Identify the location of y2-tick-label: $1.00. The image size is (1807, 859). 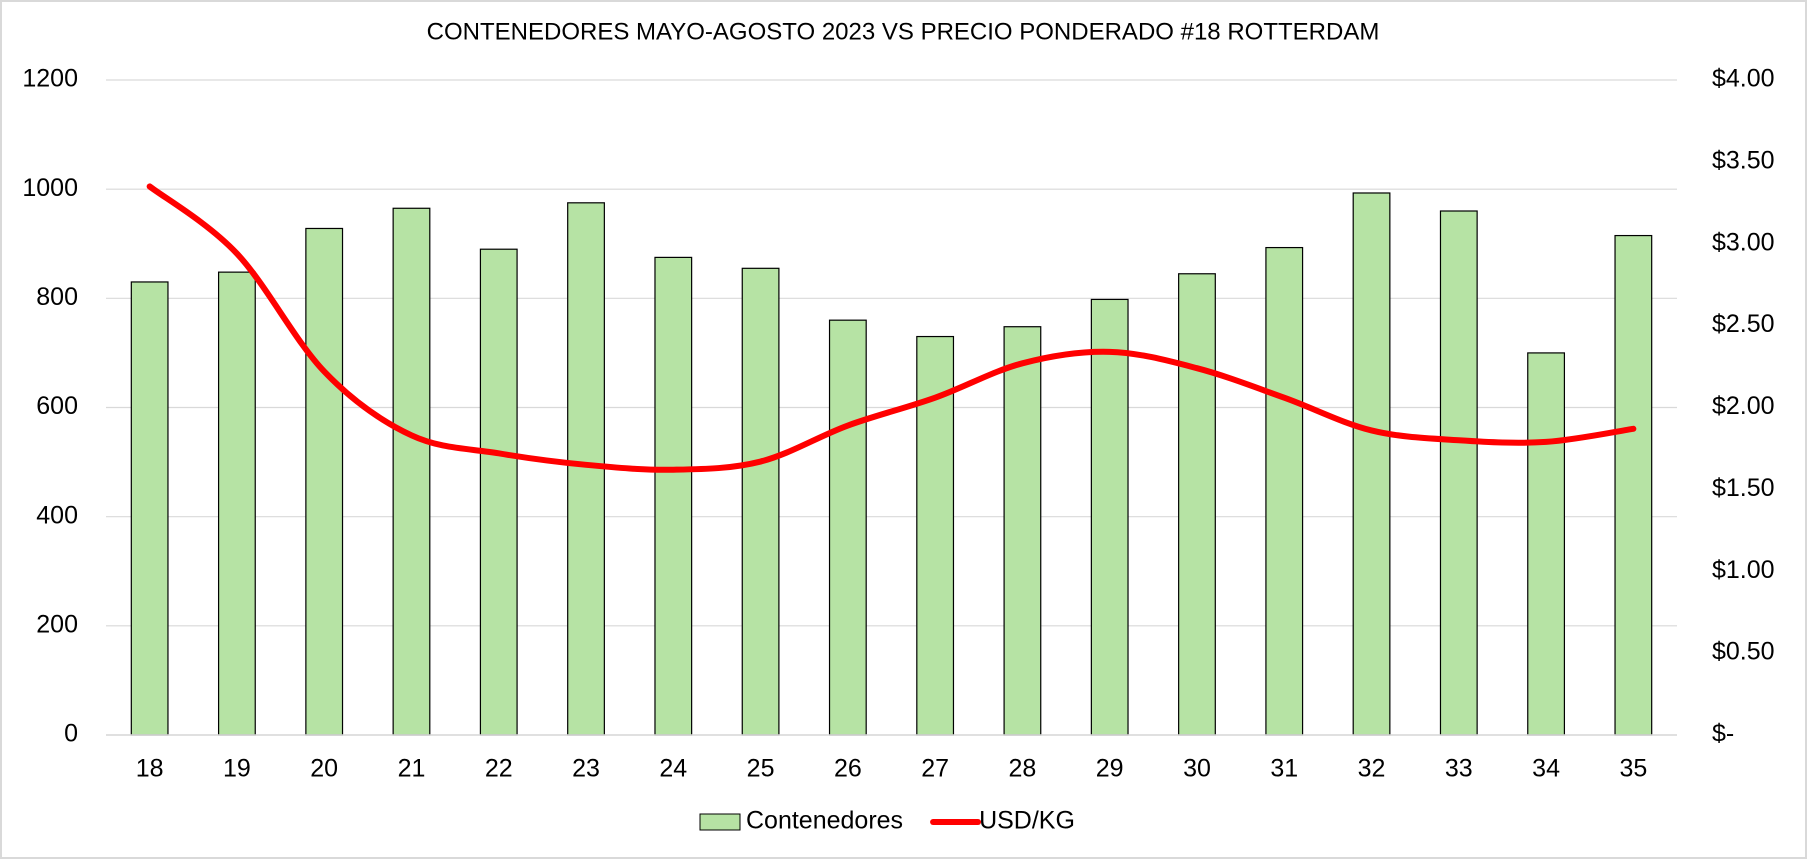
(1743, 570).